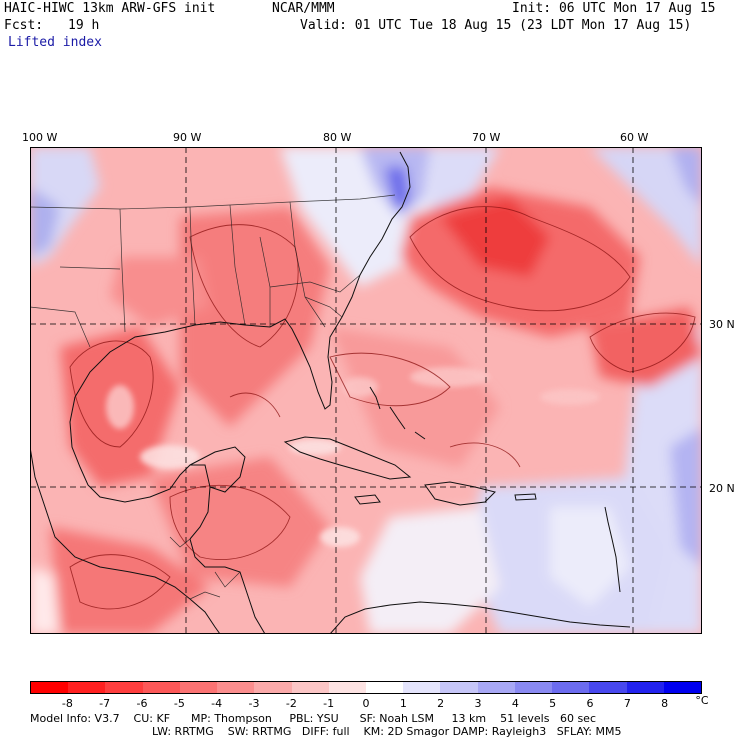 Image resolution: width=740 pixels, height=740 pixels. What do you see at coordinates (291, 703) in the screenshot?
I see `colorbar-tick-label: -2` at bounding box center [291, 703].